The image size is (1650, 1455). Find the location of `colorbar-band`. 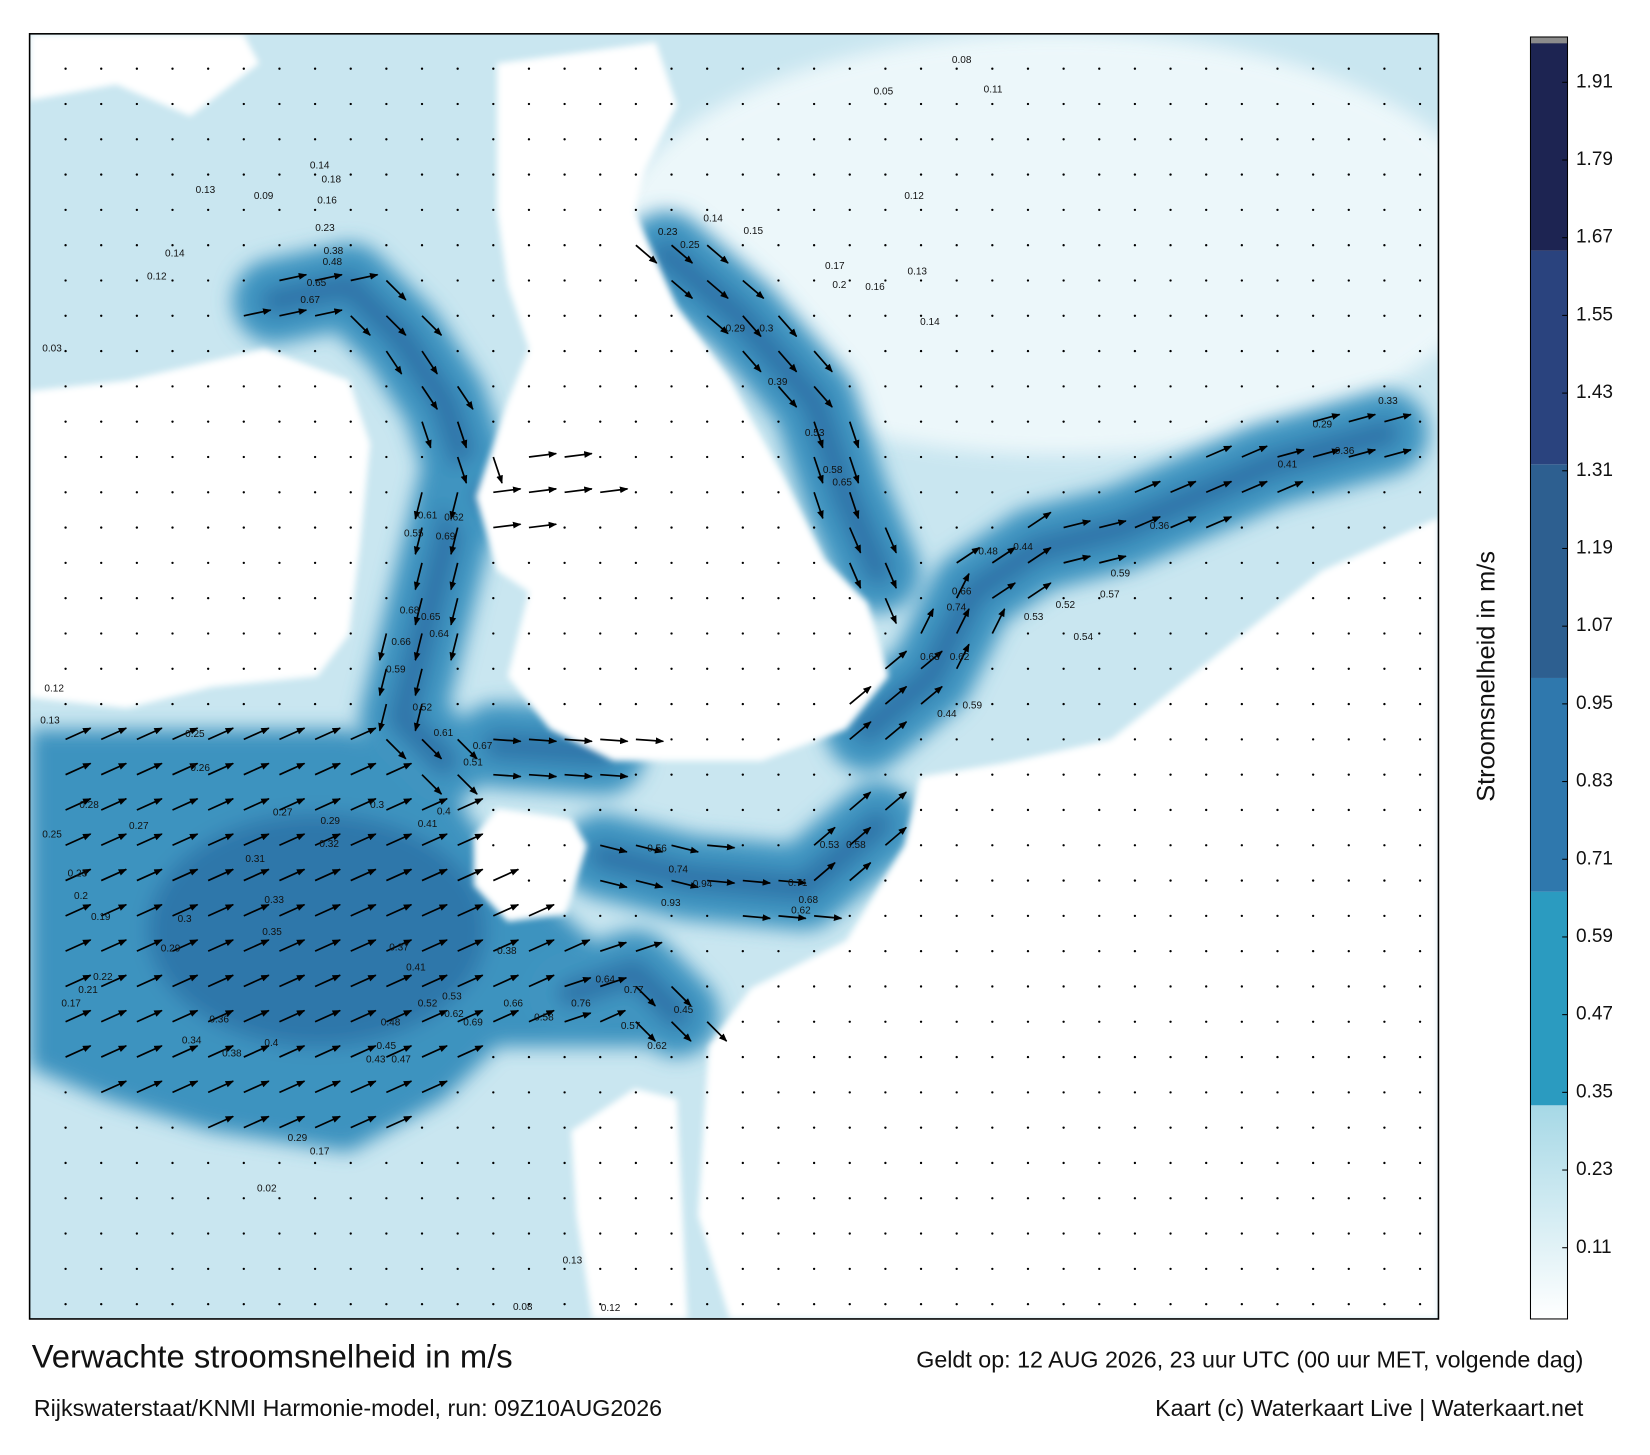

colorbar-band is located at coordinates (1549, 143).